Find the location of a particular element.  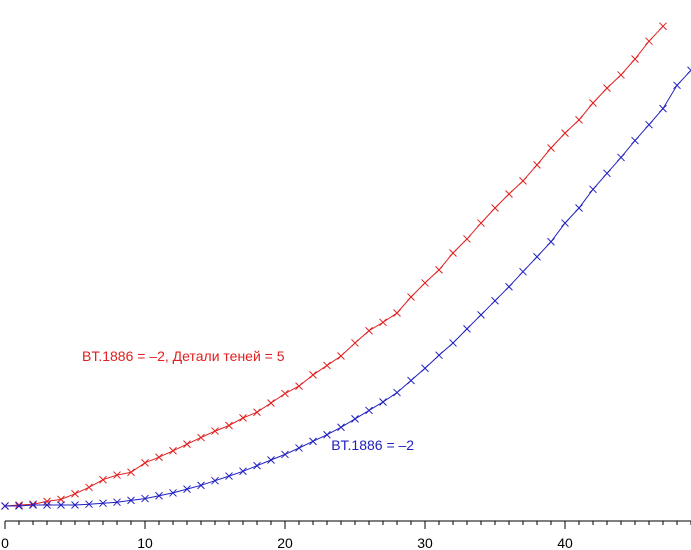

series-label-1: BT.1886 = –2 is located at coordinates (372, 445).